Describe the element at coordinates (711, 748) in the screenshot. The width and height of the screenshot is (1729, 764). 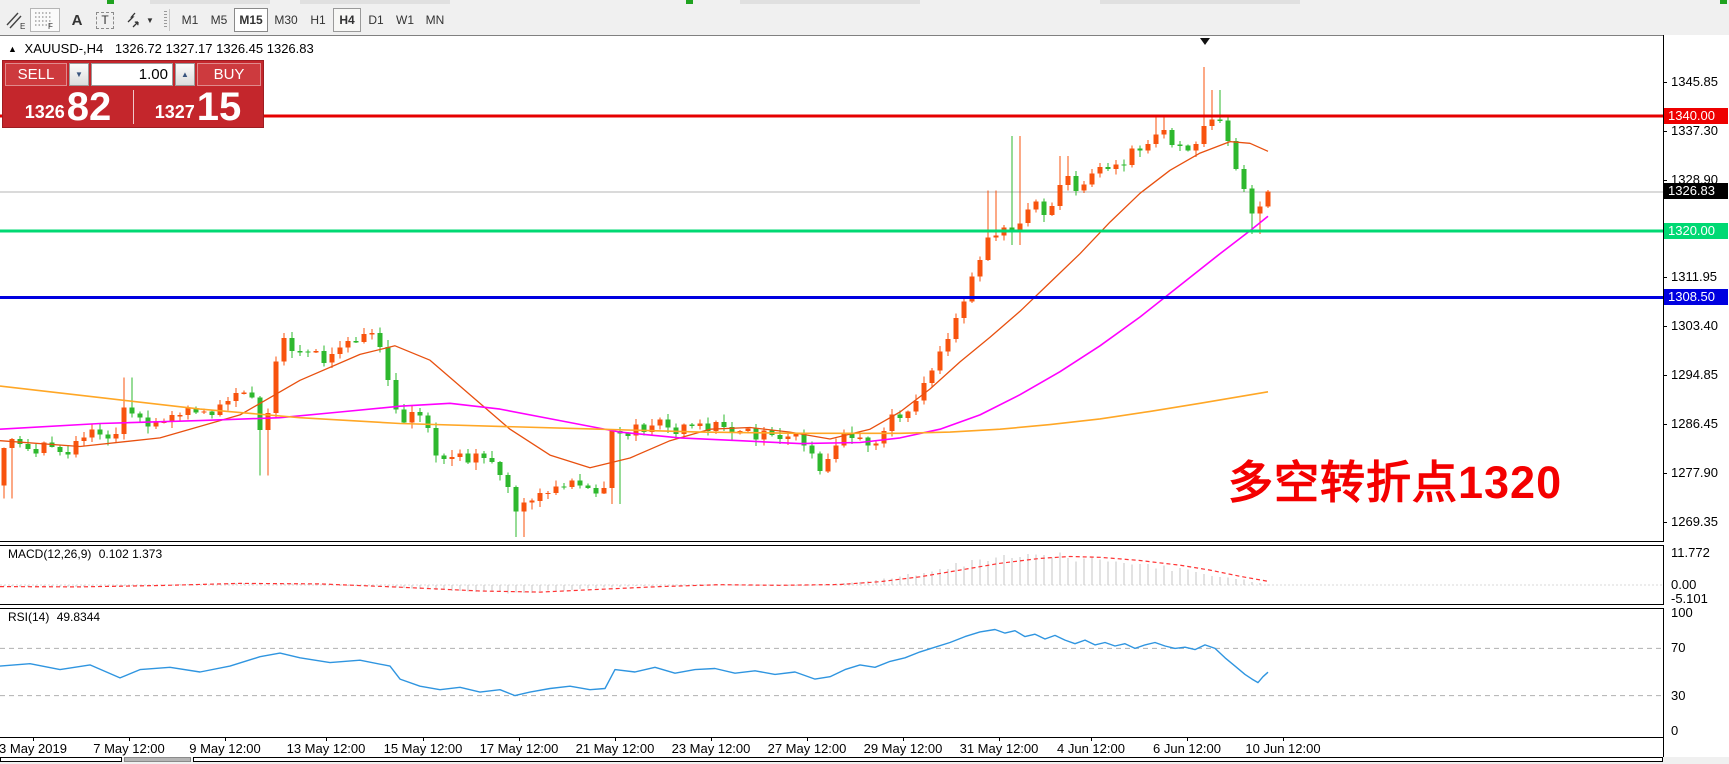
I see `time-tick-label: 23 May 12:00` at that location.